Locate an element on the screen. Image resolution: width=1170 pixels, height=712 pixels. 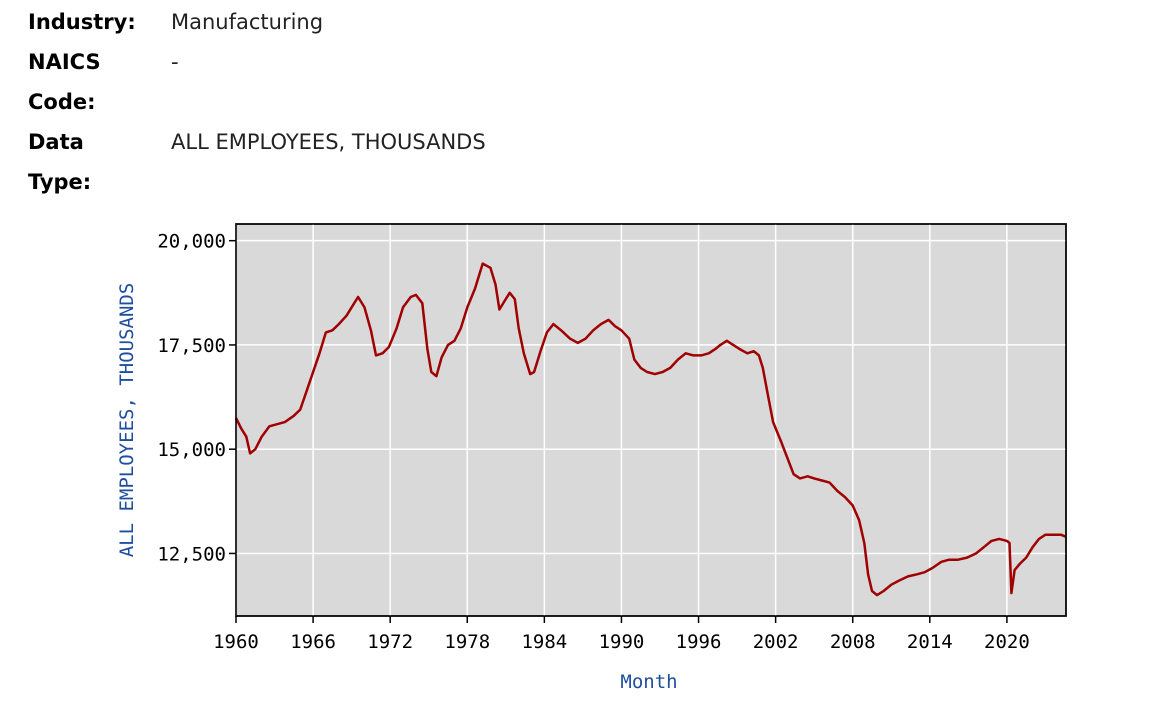
industry-label: Industry: is located at coordinates (82, 22).